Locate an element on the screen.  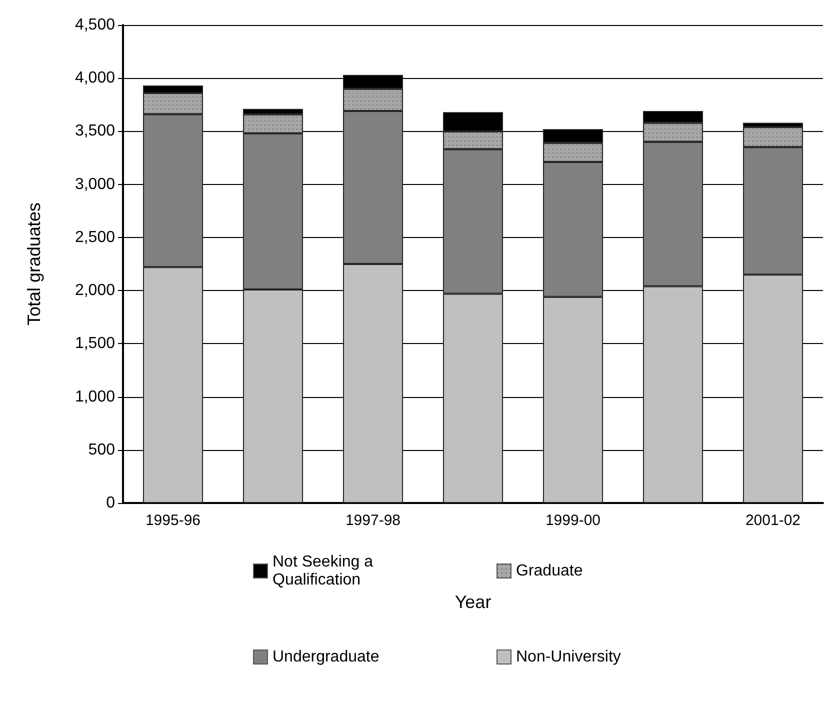
legend-label: Graduate is located at coordinates (549, 571).